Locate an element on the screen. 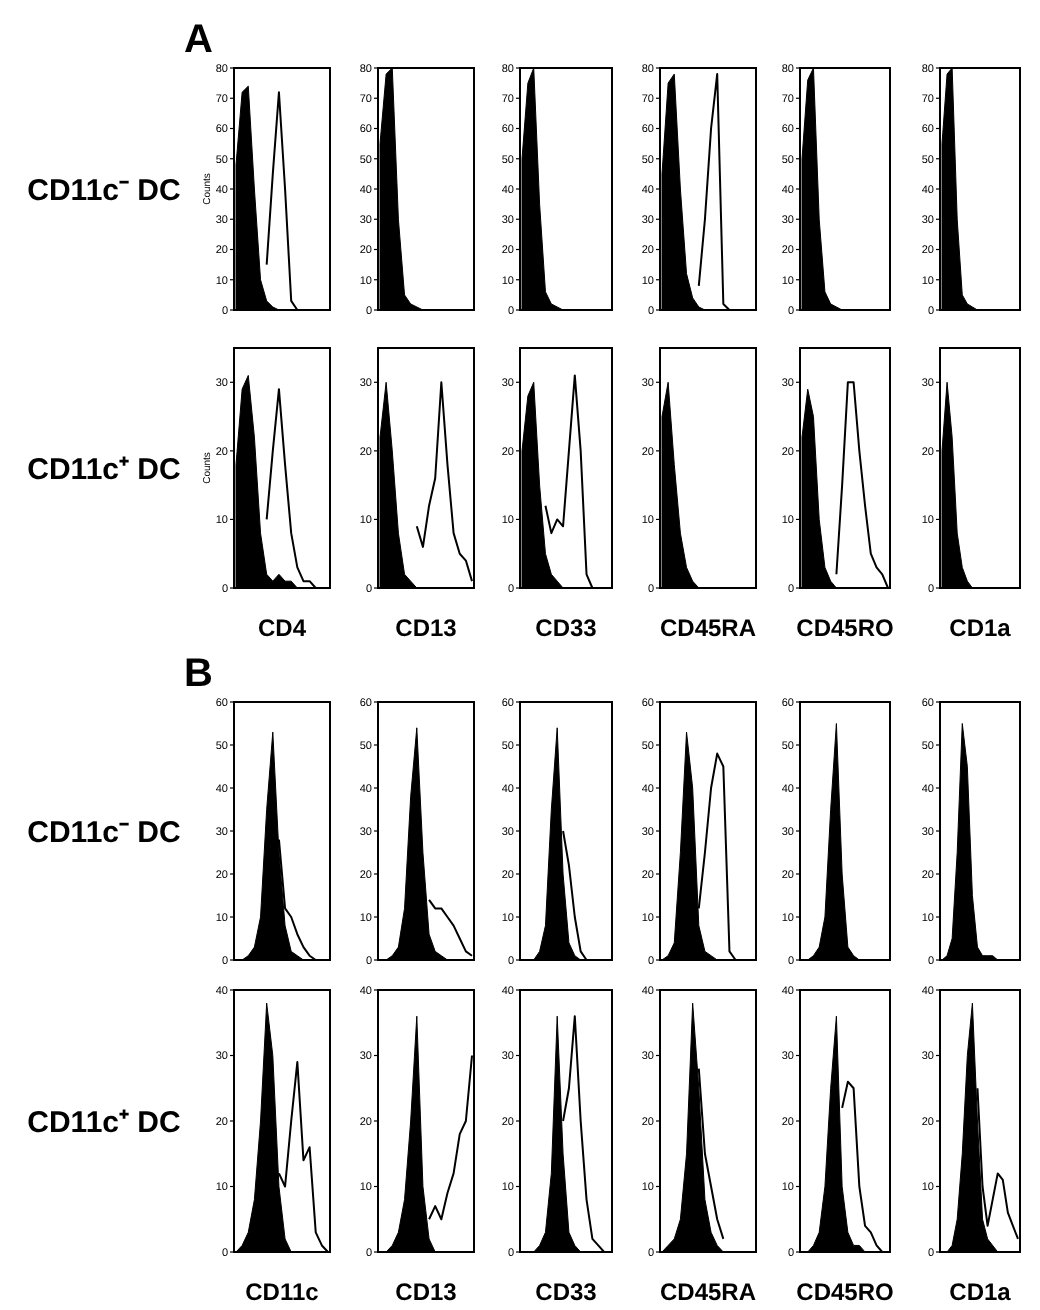 This screenshot has height=1310, width=1040. chart-title: B is located at coordinates (198, 674).